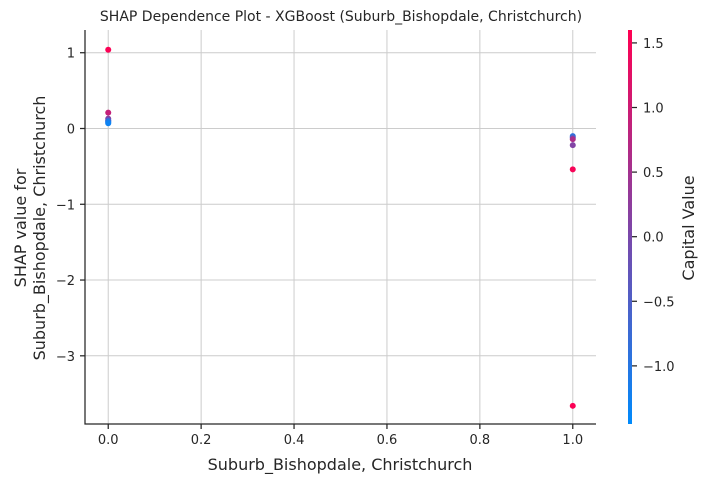 This screenshot has height=484, width=709. What do you see at coordinates (108, 440) in the screenshot?
I see `x-tick-label: 0.0` at bounding box center [108, 440].